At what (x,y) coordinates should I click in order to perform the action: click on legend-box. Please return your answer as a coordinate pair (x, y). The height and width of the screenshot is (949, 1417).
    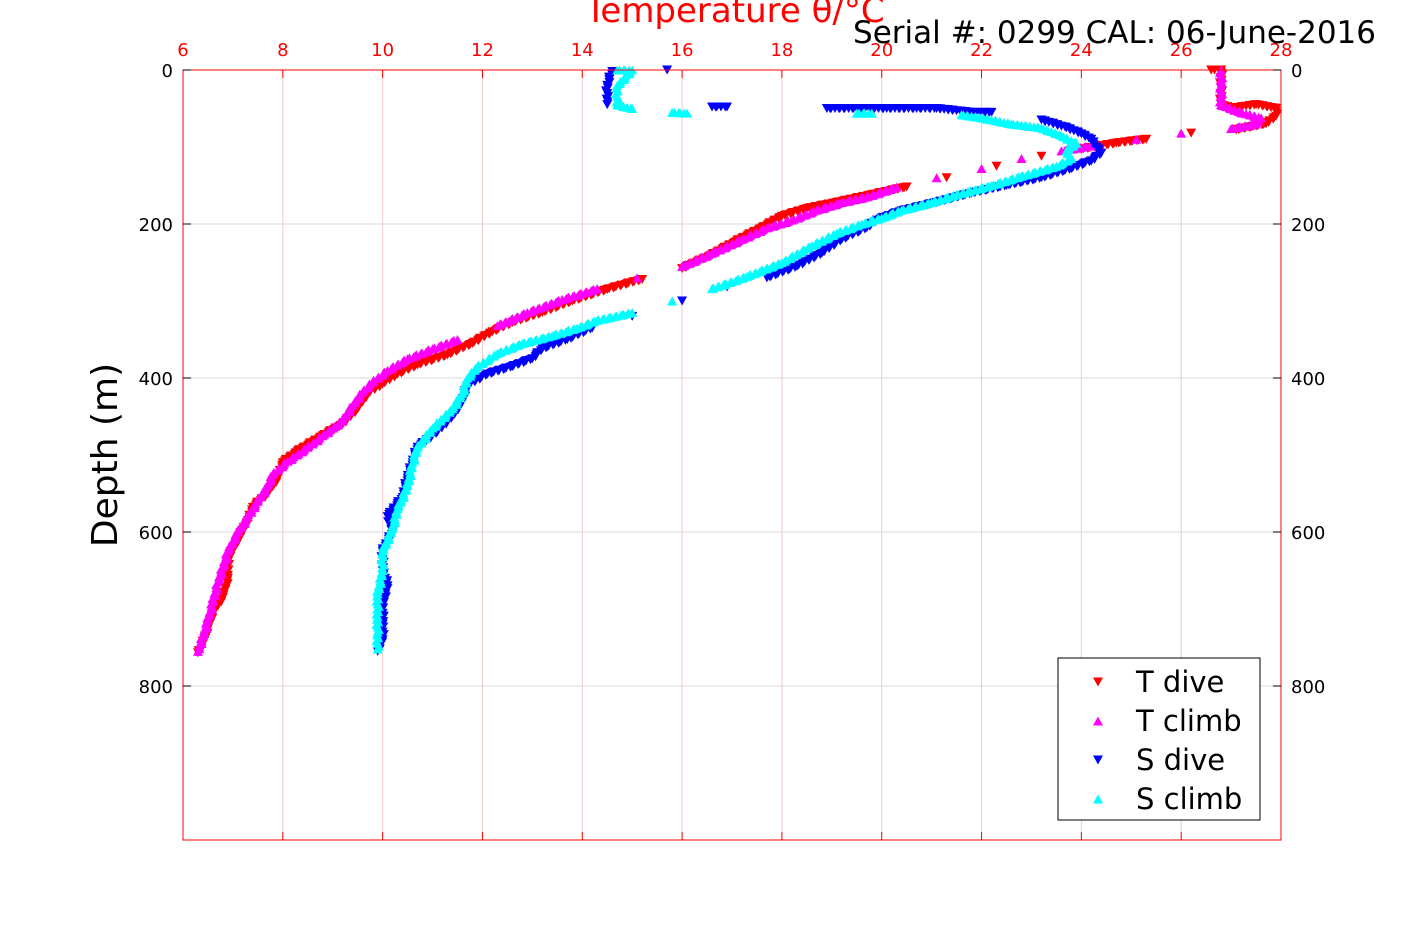
    Looking at the image, I should click on (1159, 739).